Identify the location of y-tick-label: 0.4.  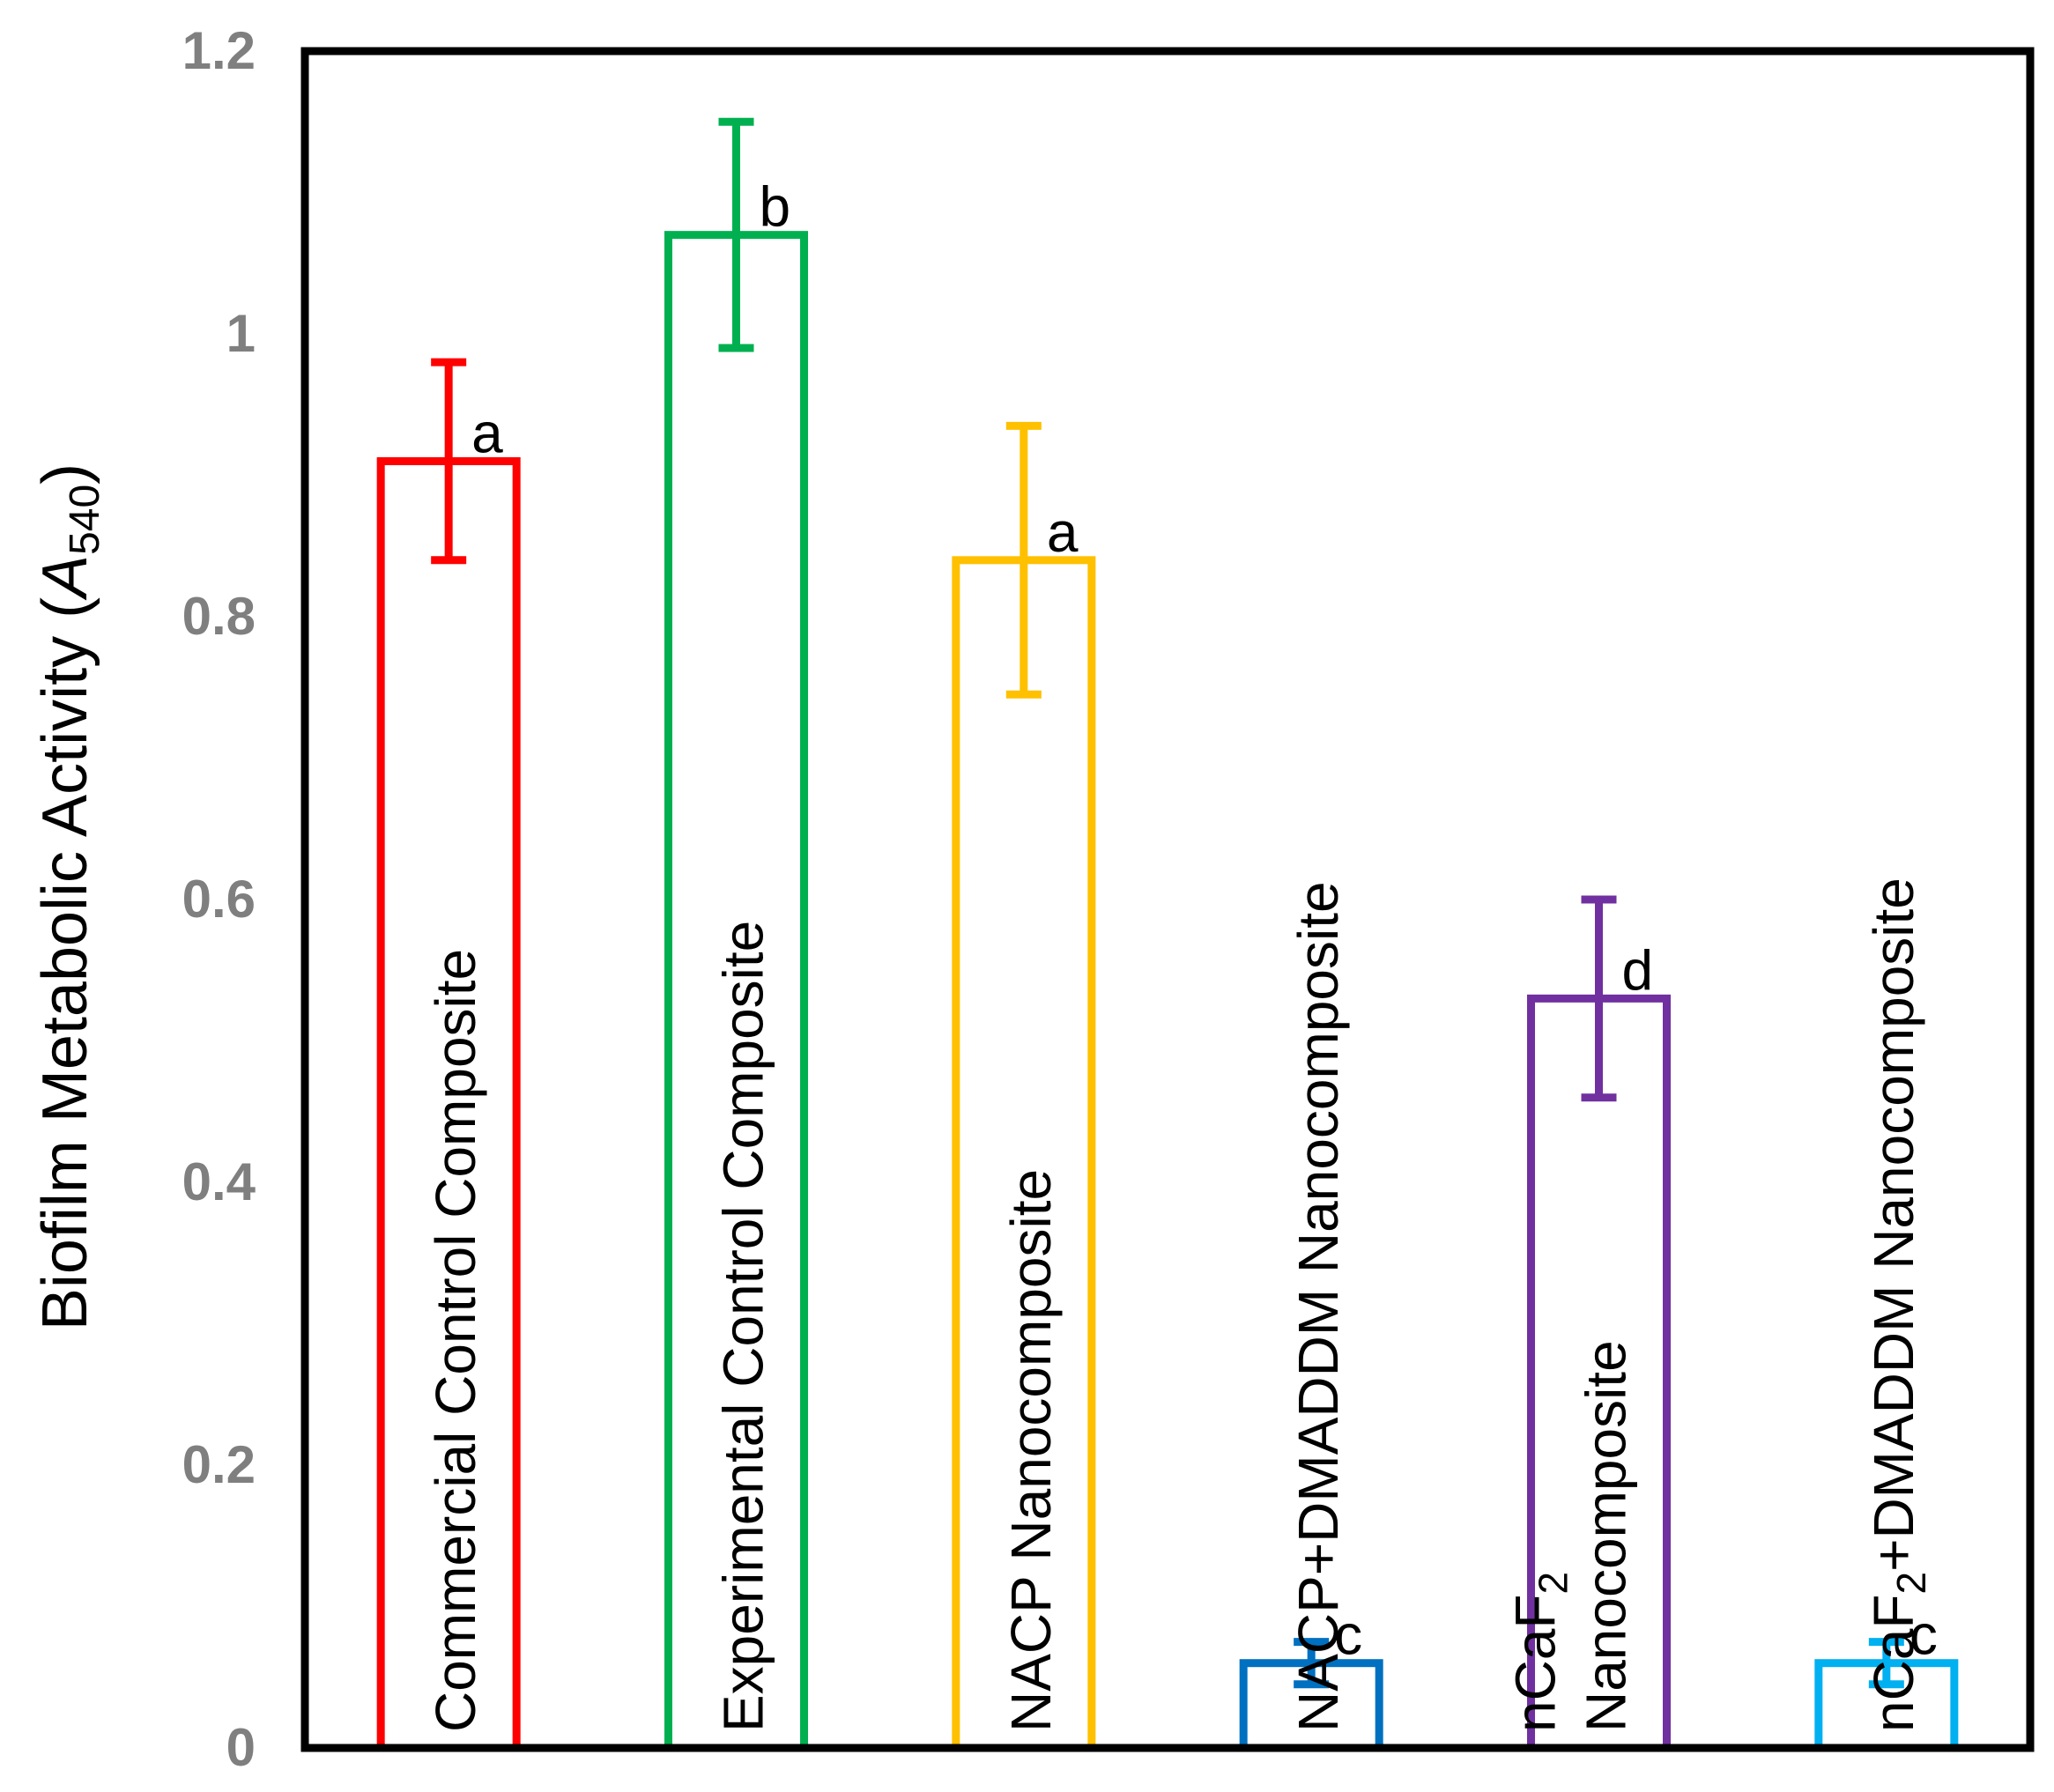
(219, 1181).